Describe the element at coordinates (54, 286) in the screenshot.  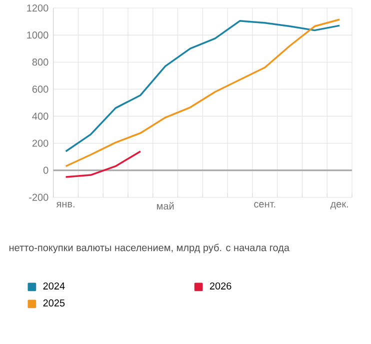
I see `legend-label: 2024` at that location.